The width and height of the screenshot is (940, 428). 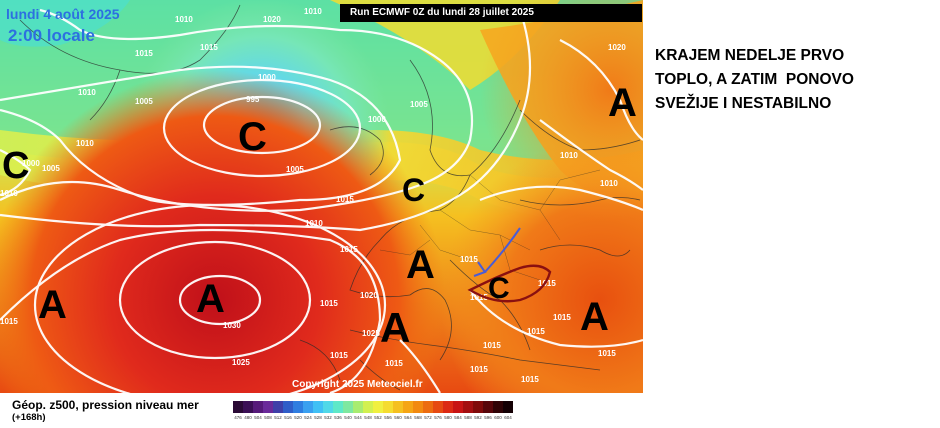 What do you see at coordinates (241, 362) in the screenshot?
I see `svg-text: 1025` at bounding box center [241, 362].